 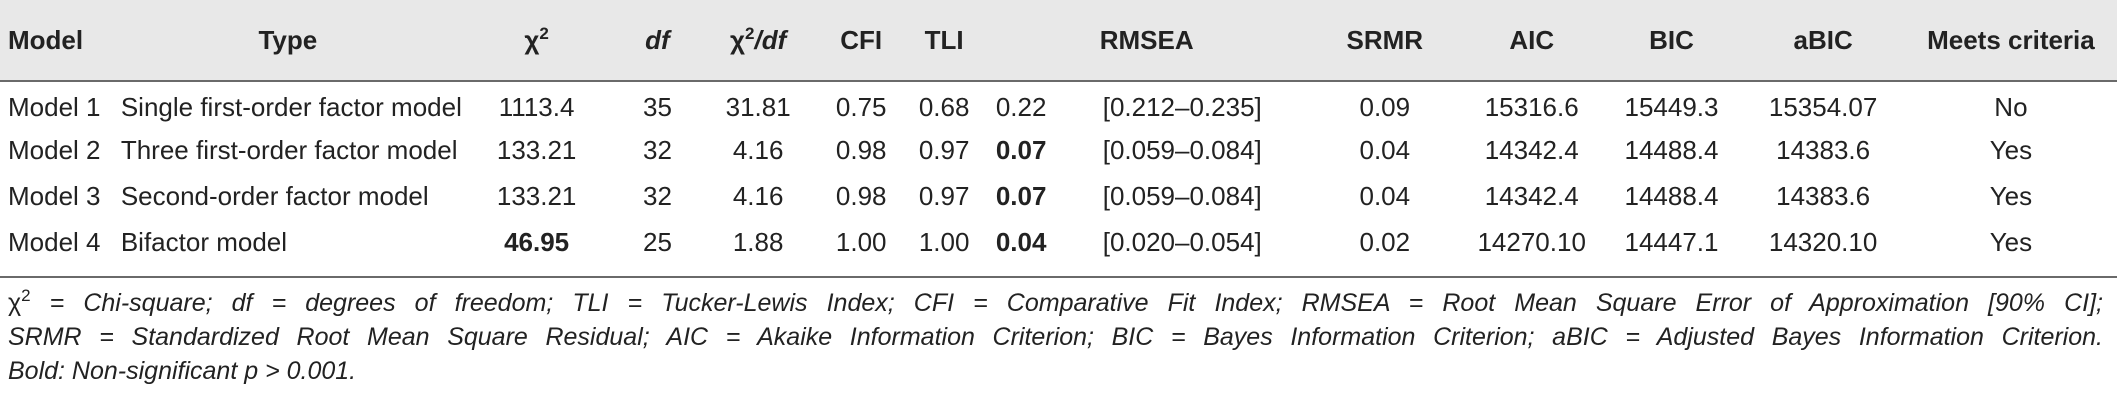 I want to click on header-chi-square: χ2, so click(x=536, y=41).